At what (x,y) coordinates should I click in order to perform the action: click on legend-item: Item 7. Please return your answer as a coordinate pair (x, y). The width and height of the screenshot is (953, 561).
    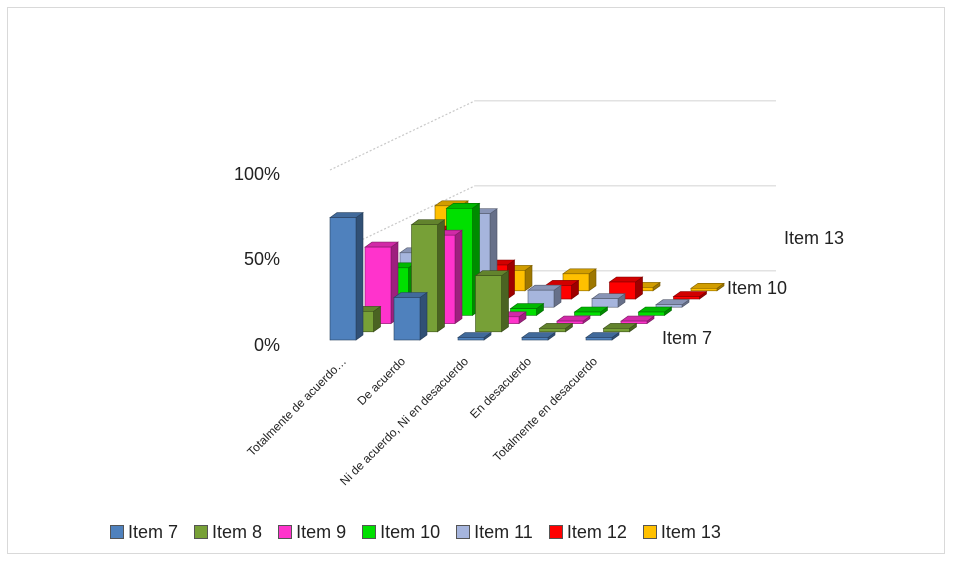
    Looking at the image, I should click on (144, 532).